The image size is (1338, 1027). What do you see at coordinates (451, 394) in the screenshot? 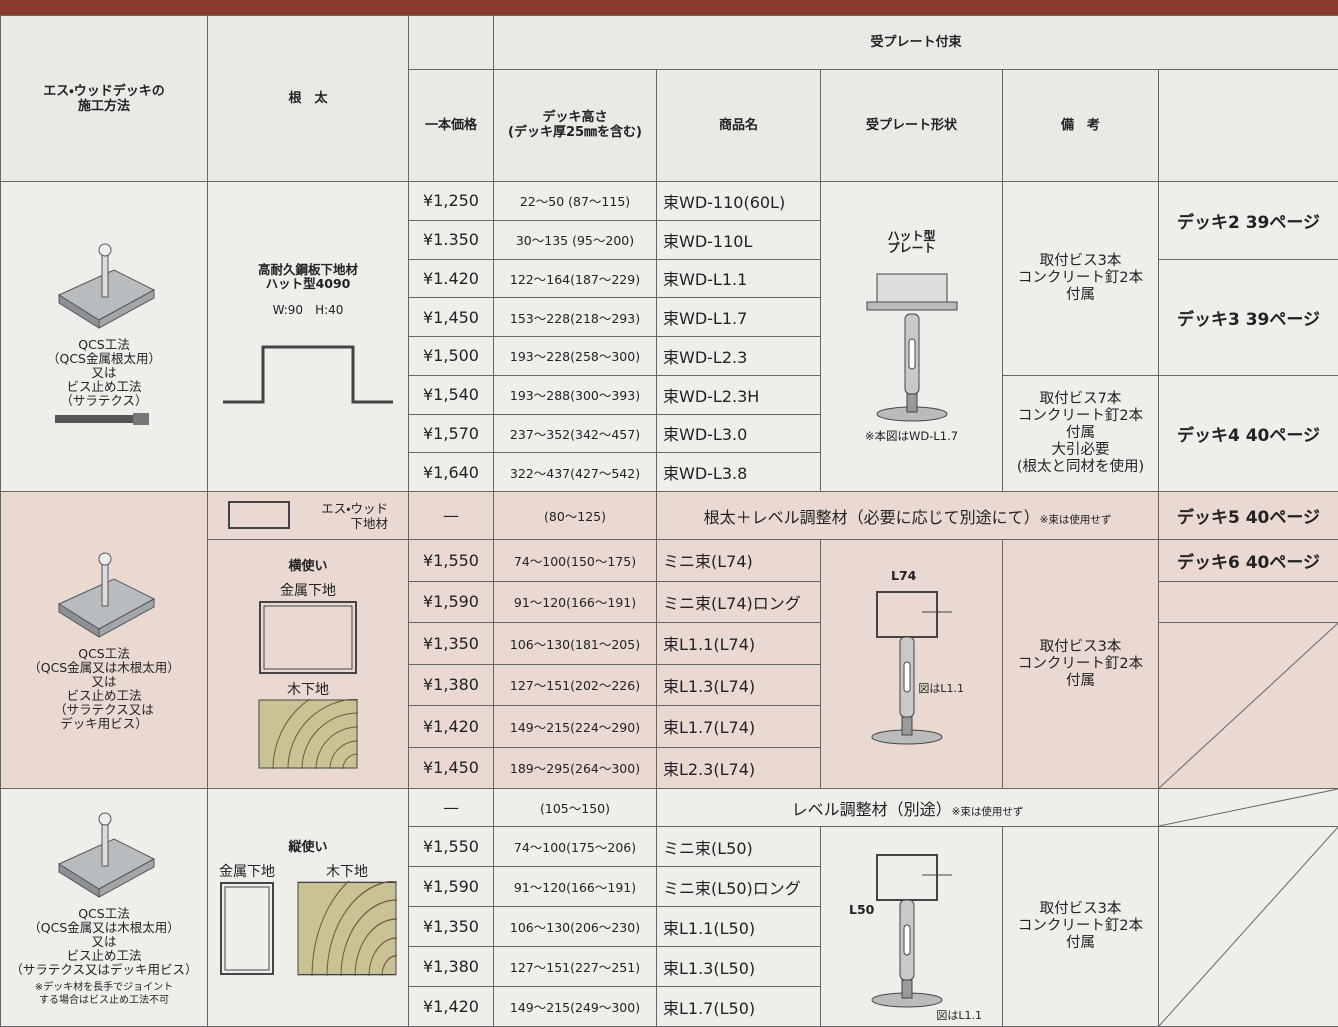
I see `price: ¥1,540` at bounding box center [451, 394].